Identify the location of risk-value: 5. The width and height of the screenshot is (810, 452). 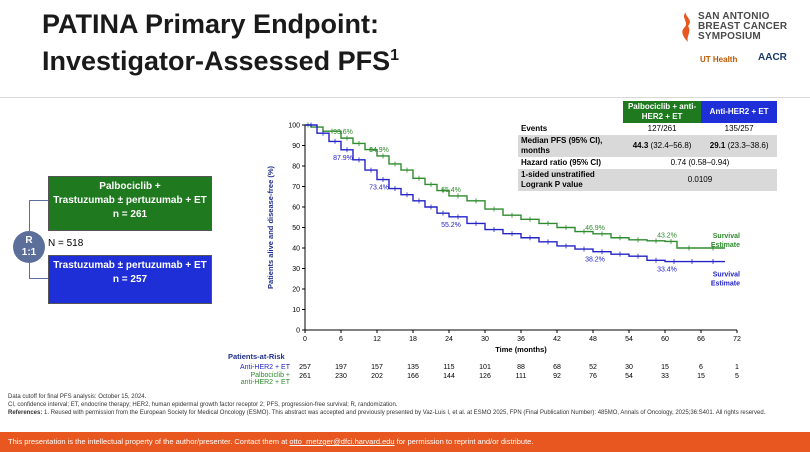
(737, 376).